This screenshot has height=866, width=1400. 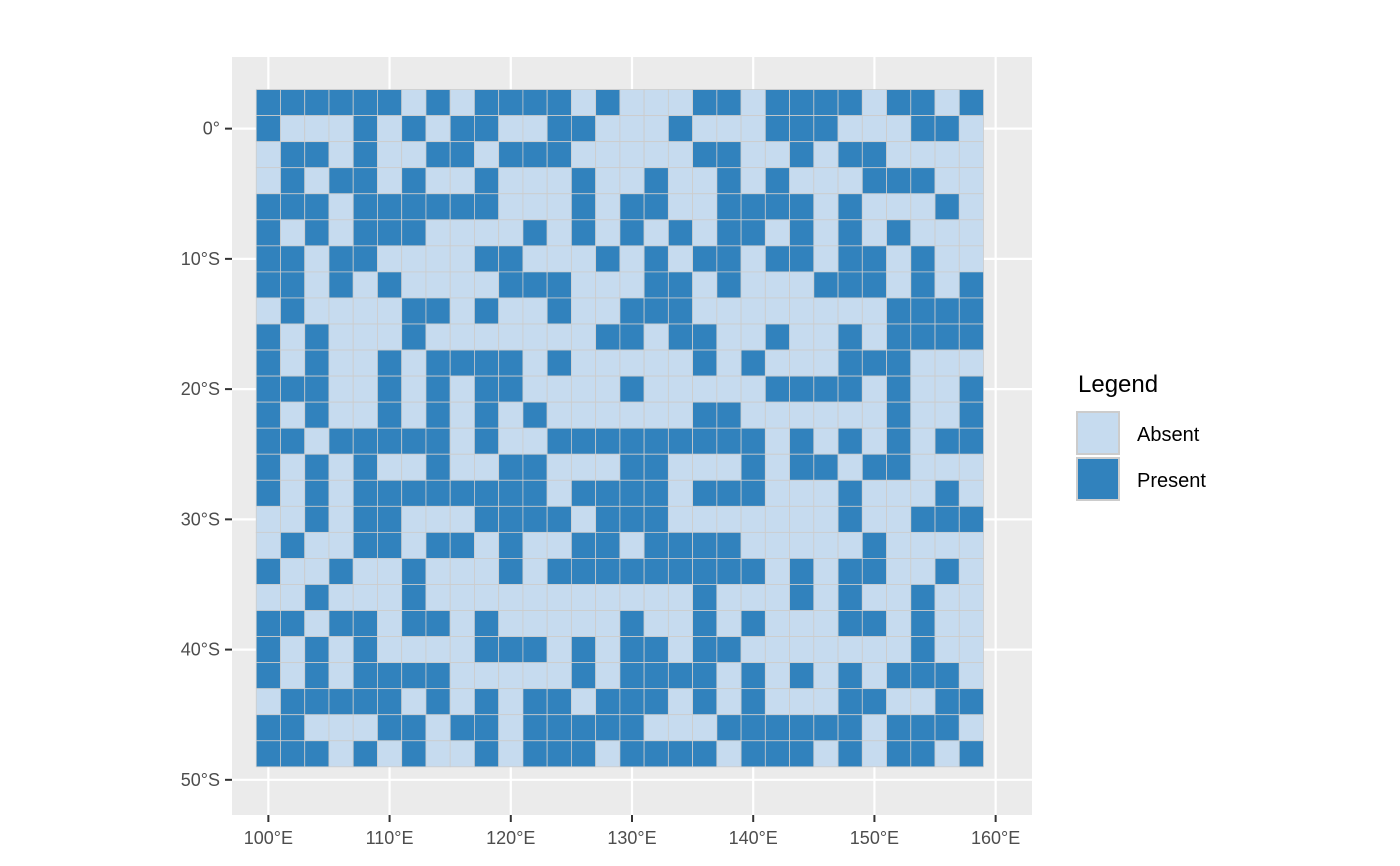 What do you see at coordinates (200, 780) in the screenshot?
I see `y-tick-label: 50°S` at bounding box center [200, 780].